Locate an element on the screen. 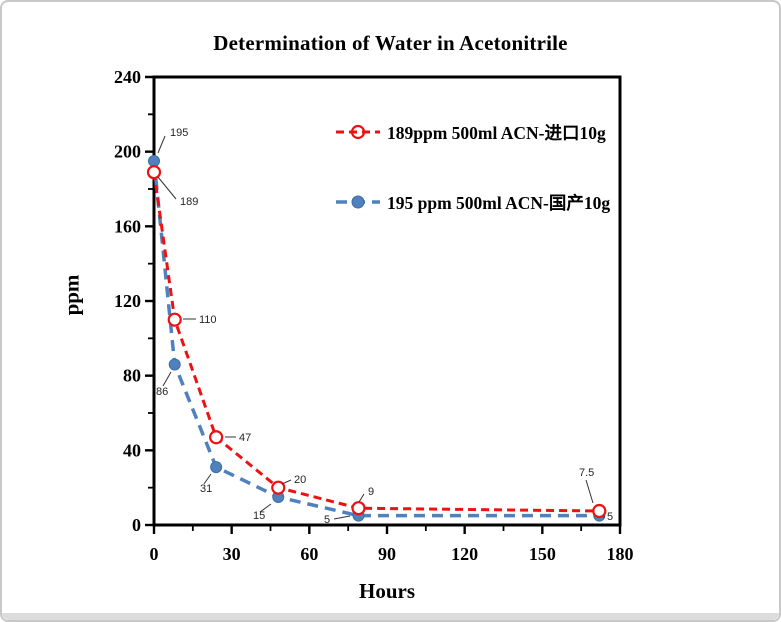 This screenshot has height=622, width=781. x-tick-label: 120 is located at coordinates (464, 554).